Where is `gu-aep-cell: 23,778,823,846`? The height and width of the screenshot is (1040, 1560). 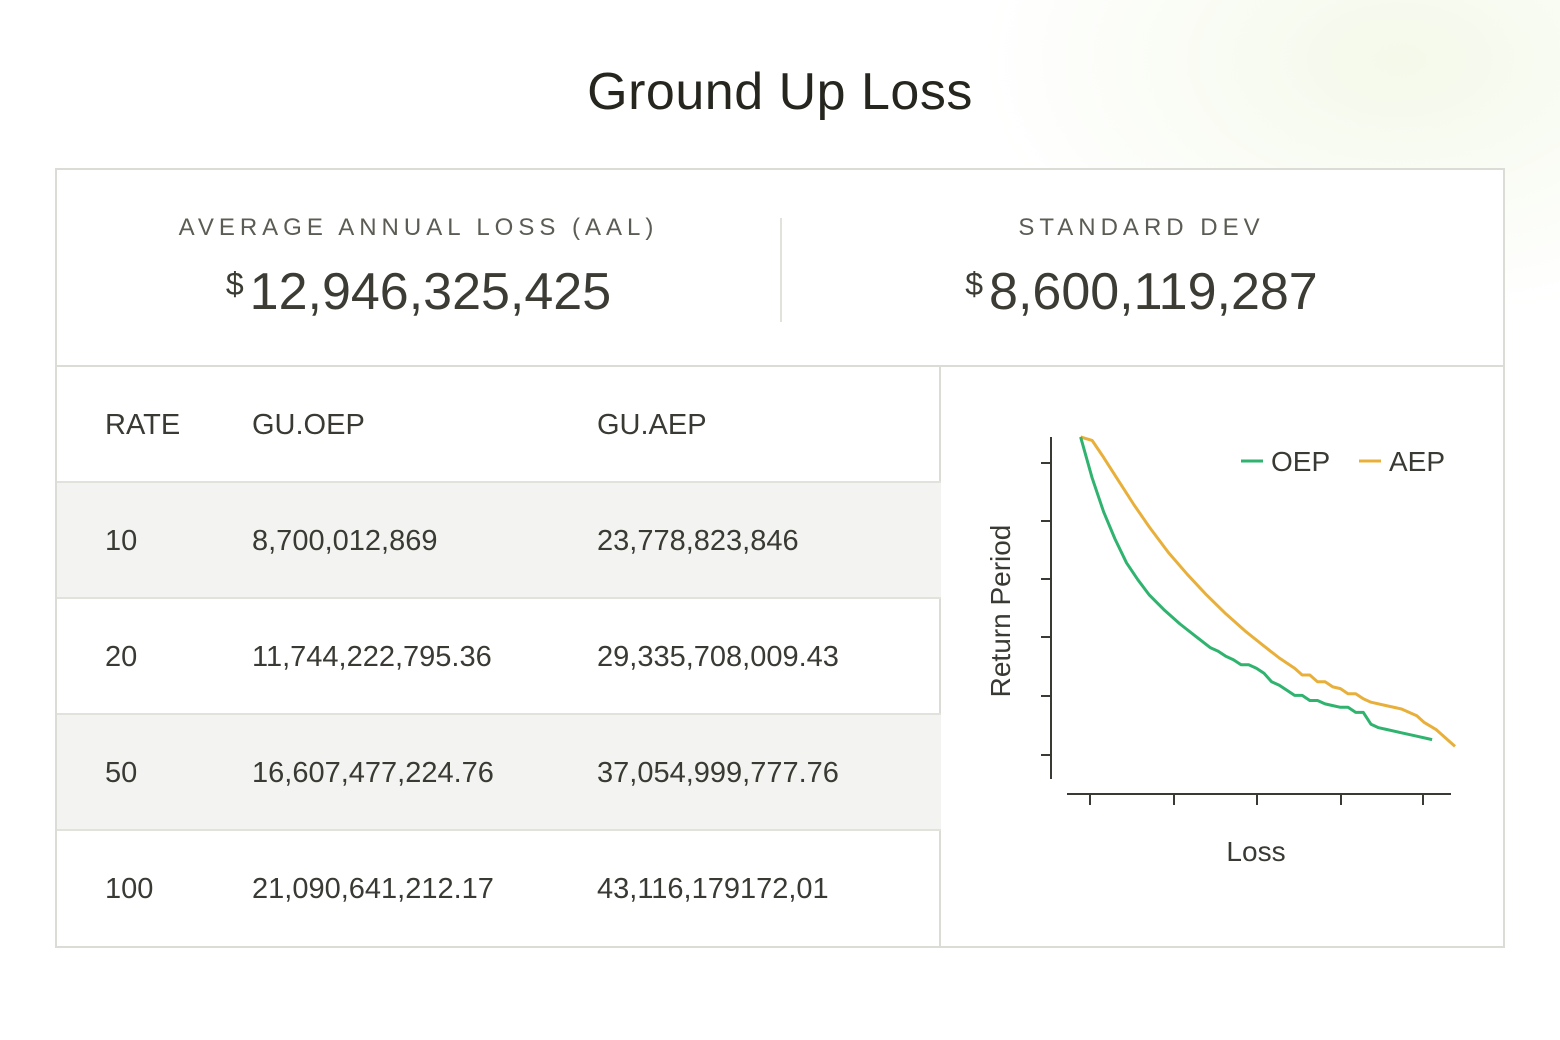
gu-aep-cell: 23,778,823,846 is located at coordinates (698, 541).